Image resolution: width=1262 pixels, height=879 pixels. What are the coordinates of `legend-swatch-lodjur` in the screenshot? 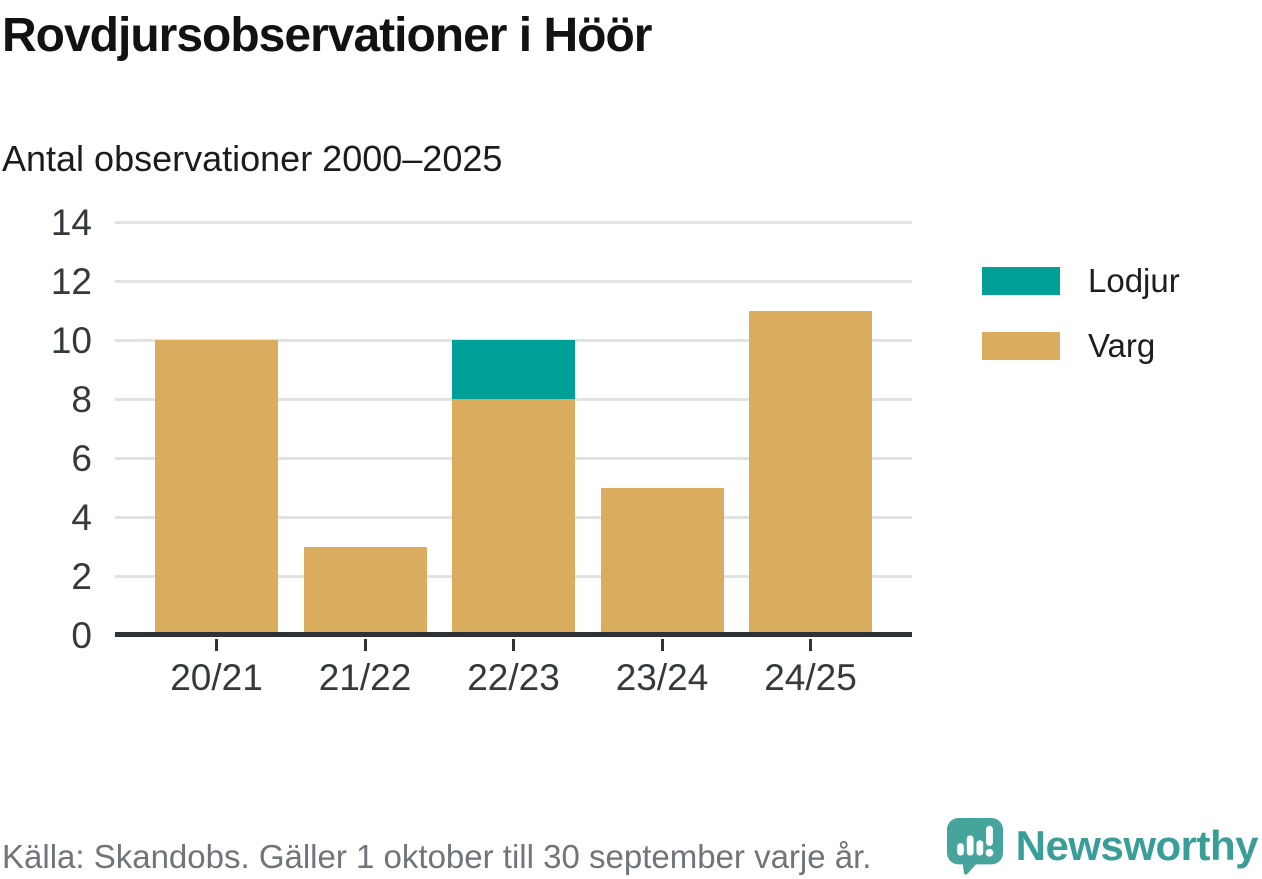 It's located at (1021, 281).